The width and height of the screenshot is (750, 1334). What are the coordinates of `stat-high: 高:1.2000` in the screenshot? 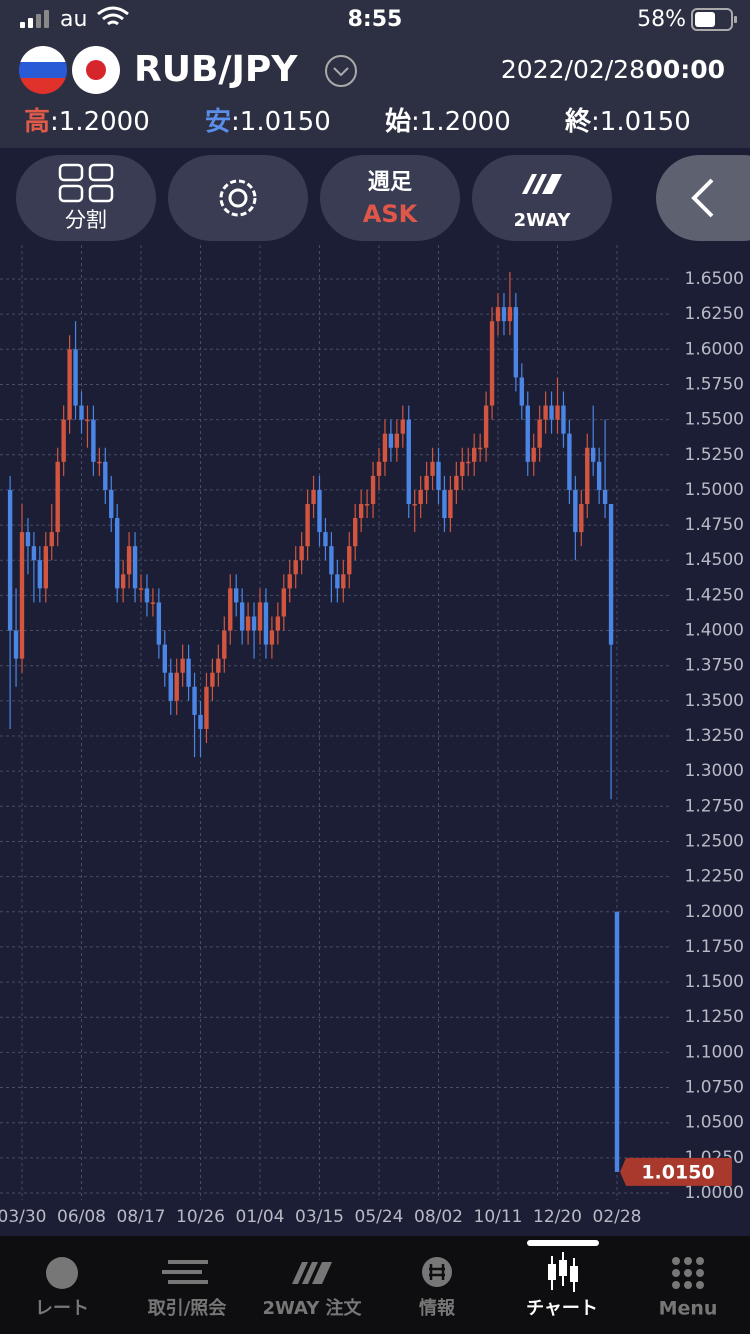 It's located at (87, 122).